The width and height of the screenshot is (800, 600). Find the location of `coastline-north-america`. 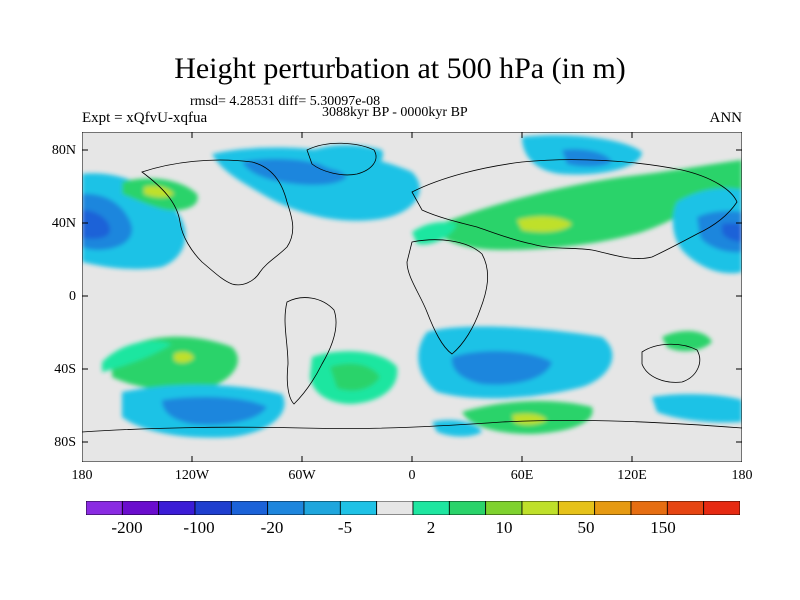

coastline-north-america is located at coordinates (217, 222).